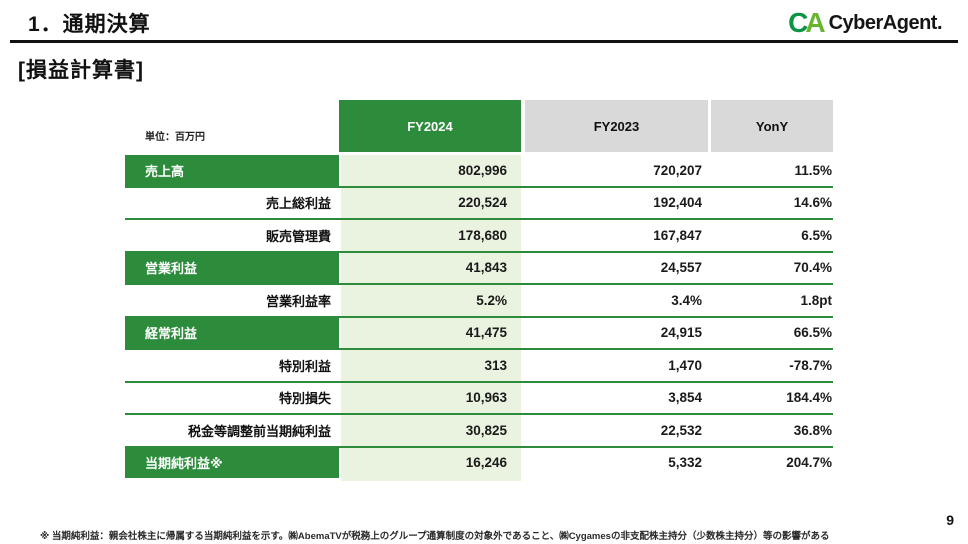 Image resolution: width=968 pixels, height=544 pixels. What do you see at coordinates (807, 22) in the screenshot?
I see `cyberagent-mark-icon: CA` at bounding box center [807, 22].